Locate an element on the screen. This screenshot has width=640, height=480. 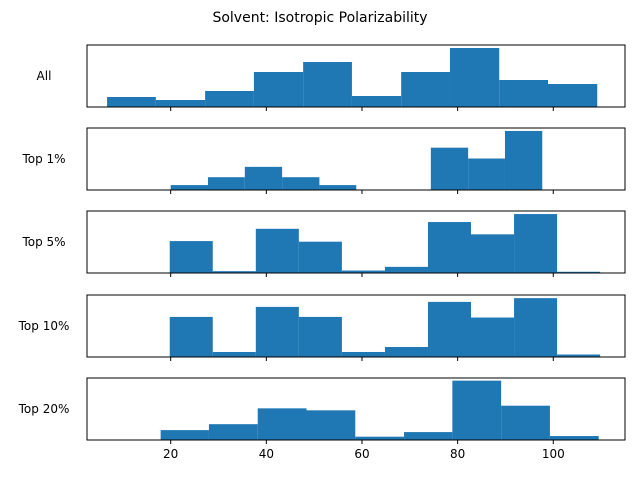
xtick-label-2: 60 is located at coordinates (361, 454).